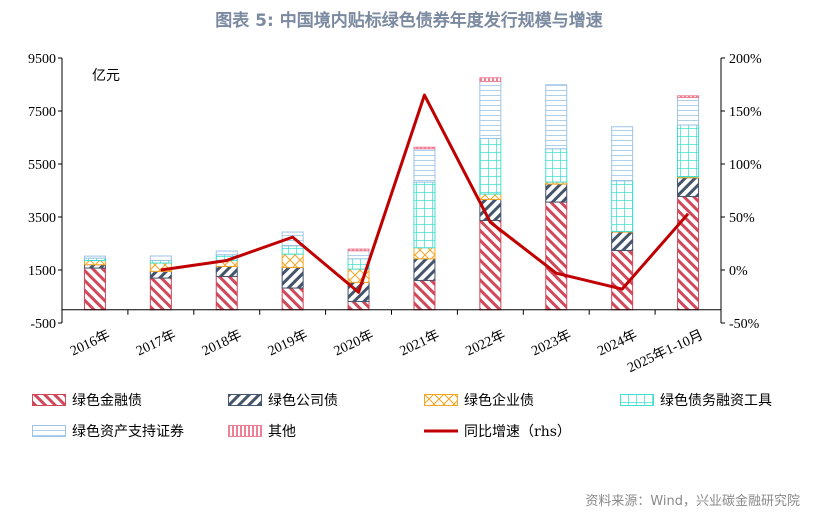  I want to click on legend-label: 绿色企业债, so click(499, 401).